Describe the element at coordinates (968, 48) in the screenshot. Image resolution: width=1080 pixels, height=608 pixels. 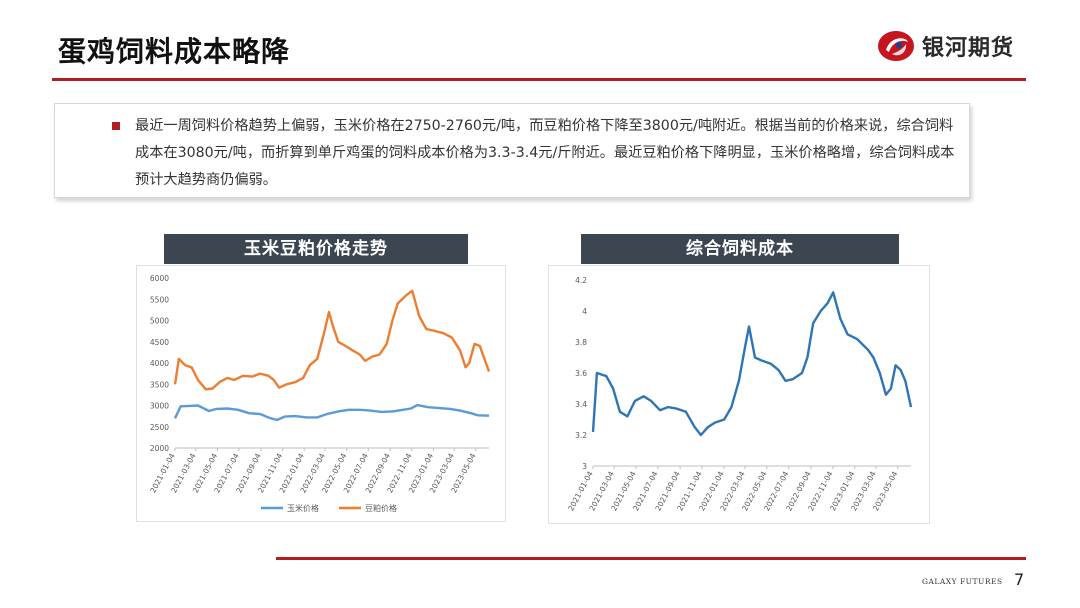
I see `logo-text: 银河期货` at that location.